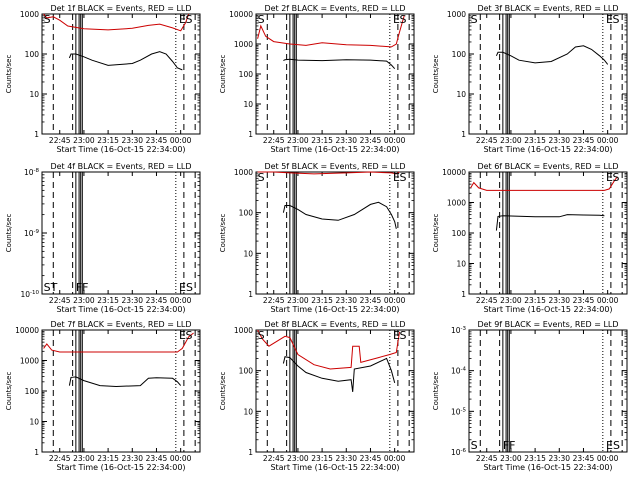 This screenshot has height=480, width=640. What do you see at coordinates (547, 324) in the screenshot?
I see `chart-title: Det 9f BLACK = Events, RED = LLD` at bounding box center [547, 324].